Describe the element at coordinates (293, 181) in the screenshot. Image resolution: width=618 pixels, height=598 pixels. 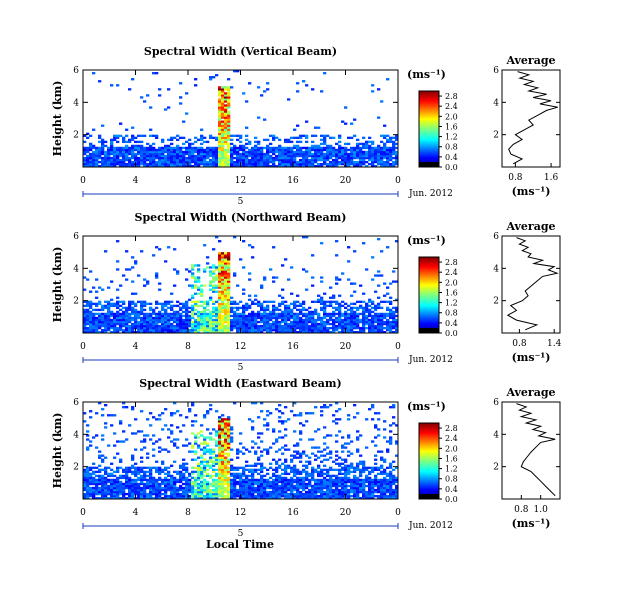
I see `x-tick-label: 16` at that location.